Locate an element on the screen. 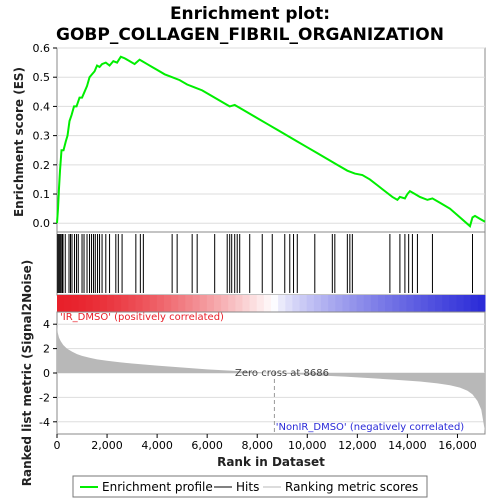  metric-tick-label: -4 is located at coordinates (44, 422).